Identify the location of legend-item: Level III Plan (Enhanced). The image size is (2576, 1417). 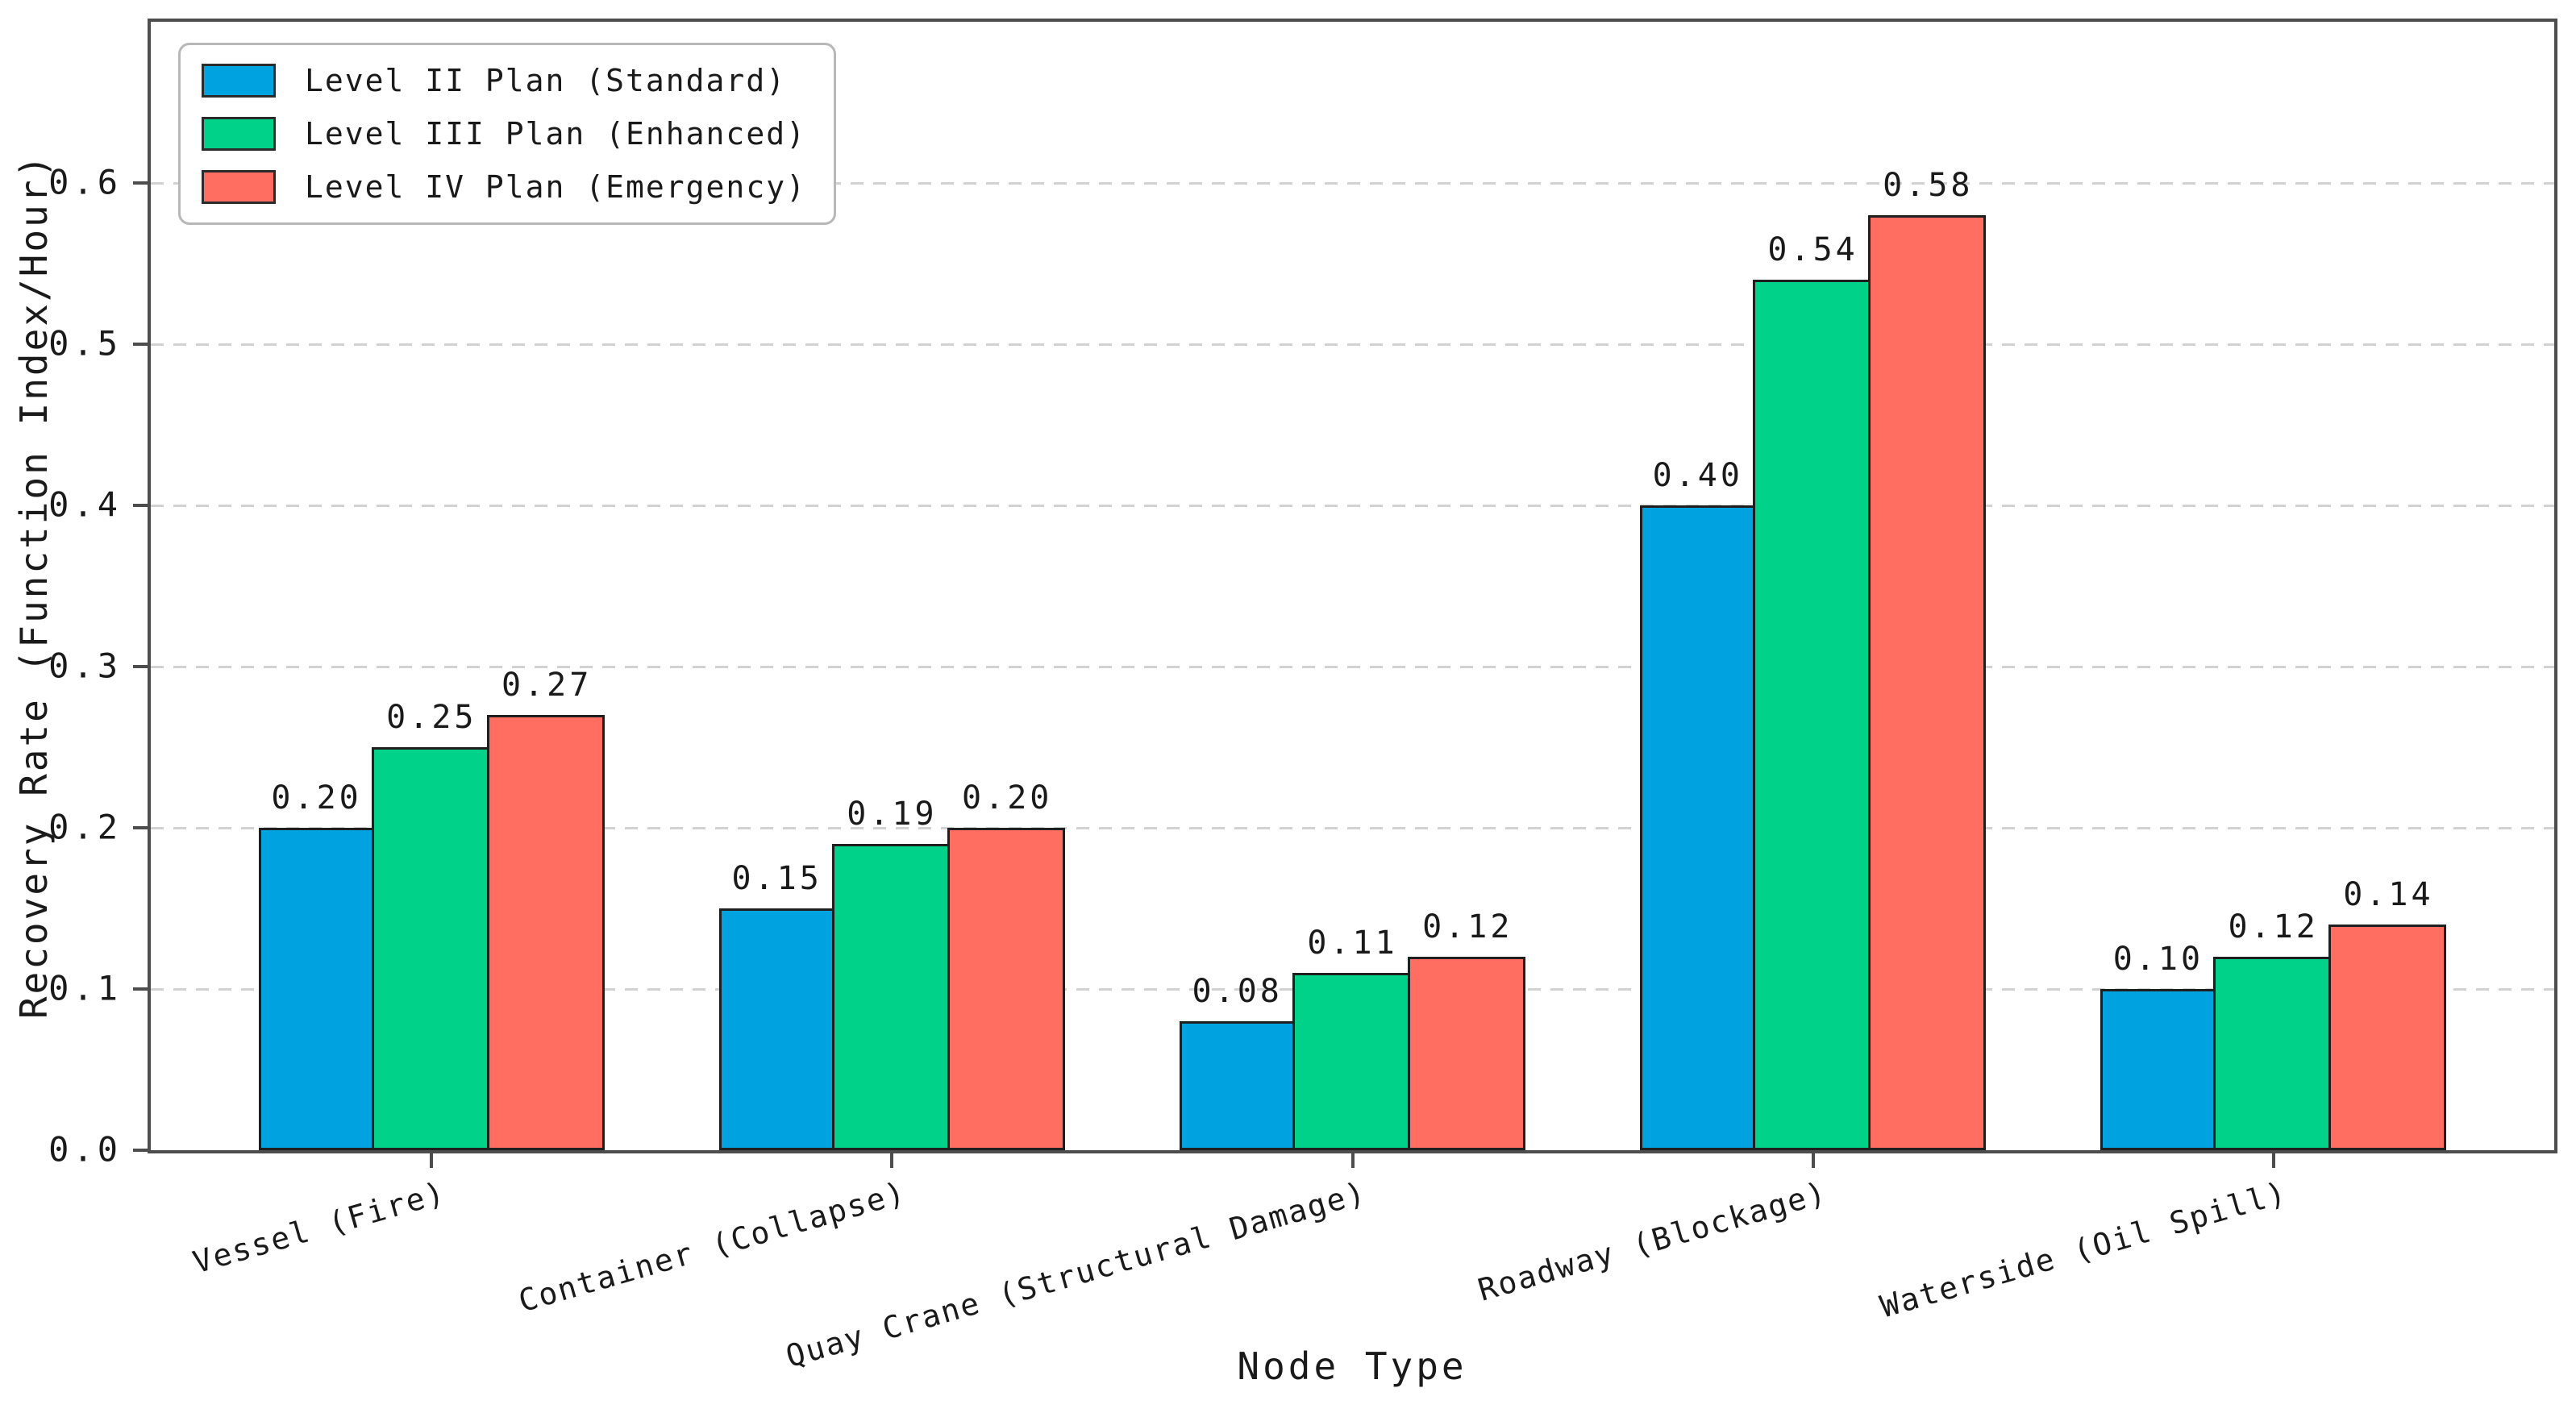
(504, 134).